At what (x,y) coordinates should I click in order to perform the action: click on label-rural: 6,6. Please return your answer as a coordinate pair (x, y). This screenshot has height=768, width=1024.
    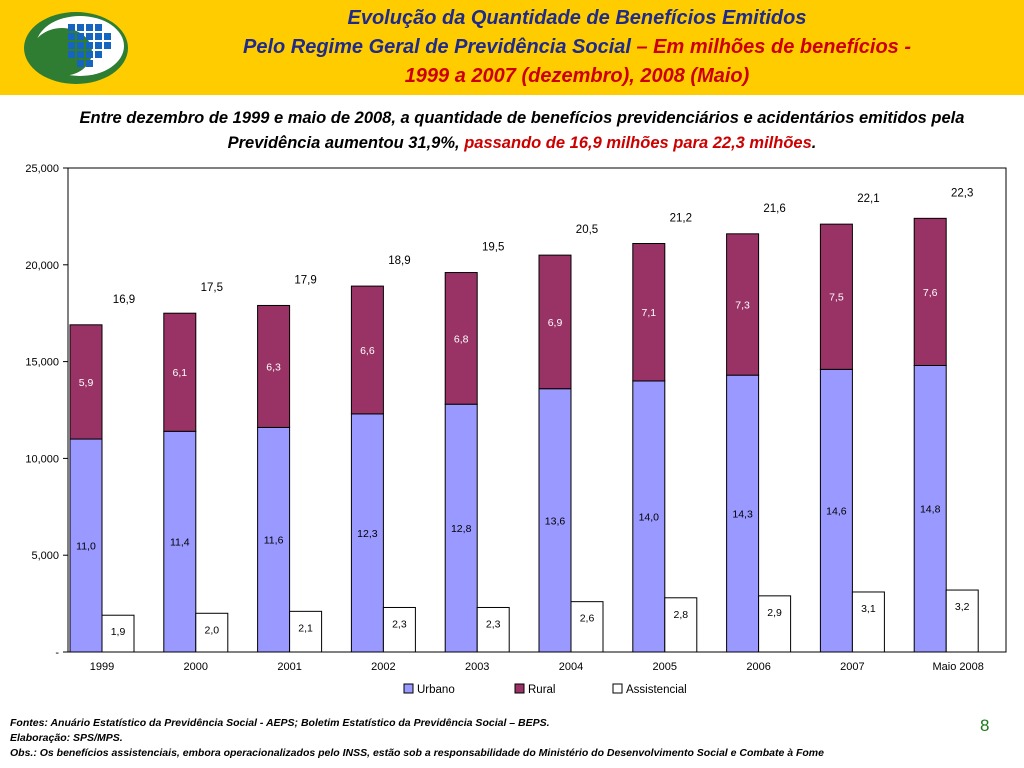
    Looking at the image, I should click on (367, 351).